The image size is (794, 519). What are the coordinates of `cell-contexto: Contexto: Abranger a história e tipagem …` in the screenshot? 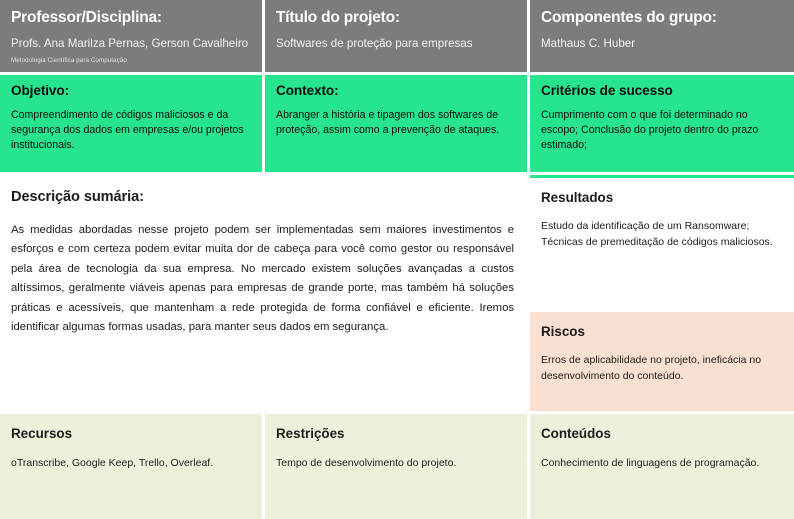 It's located at (396, 123).